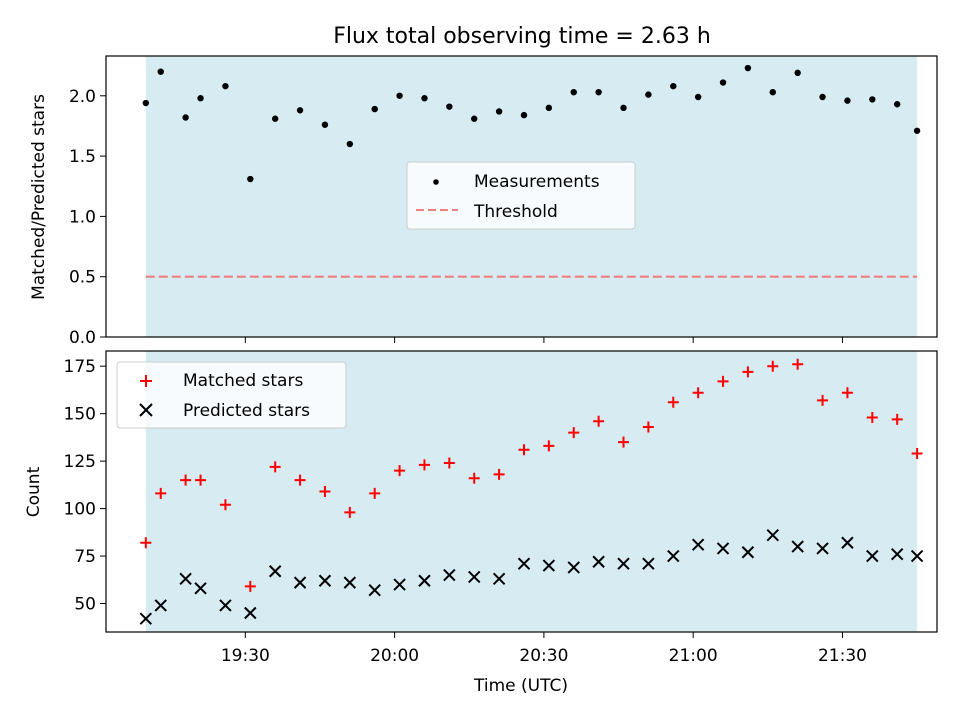 This screenshot has height=720, width=960. I want to click on bottom-x-axis-label: Time (UTC), so click(520, 686).